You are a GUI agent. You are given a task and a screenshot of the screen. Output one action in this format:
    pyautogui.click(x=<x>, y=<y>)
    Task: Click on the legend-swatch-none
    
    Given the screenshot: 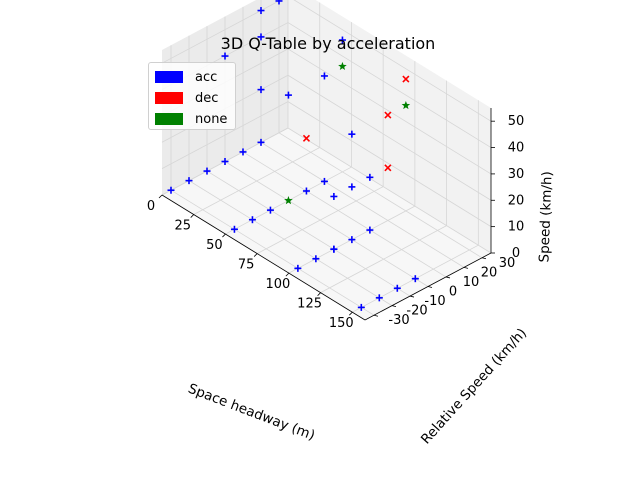 What is the action you would take?
    pyautogui.click(x=169, y=119)
    